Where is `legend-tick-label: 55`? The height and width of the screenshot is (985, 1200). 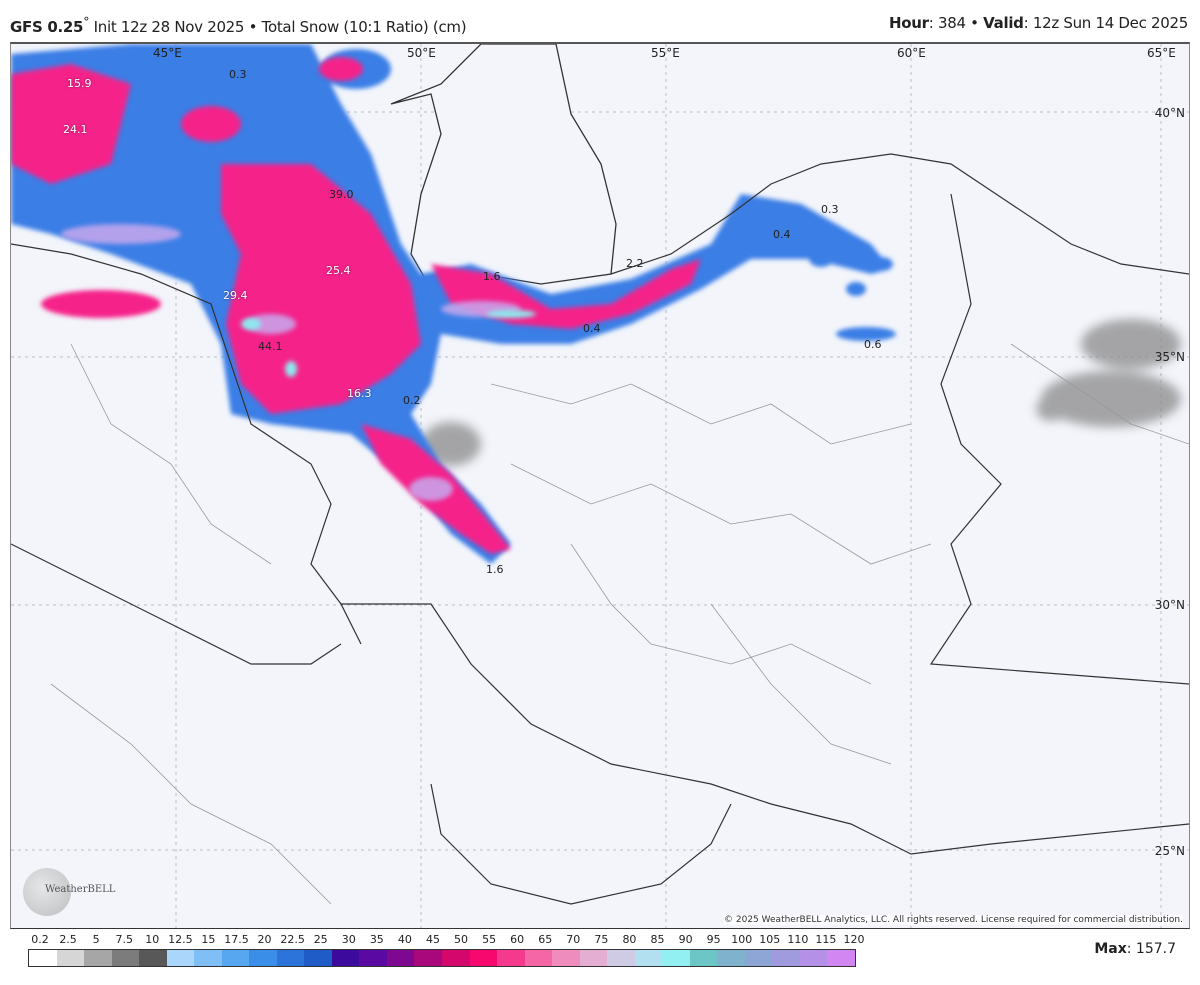 legend-tick-label: 55 is located at coordinates (489, 939).